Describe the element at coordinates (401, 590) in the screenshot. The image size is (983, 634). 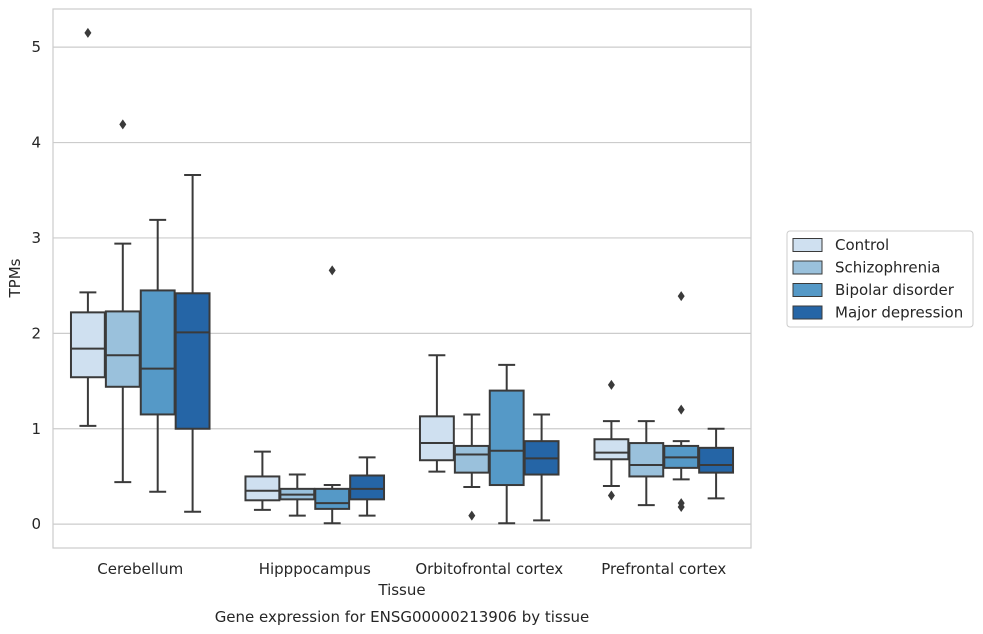
I see `x-axis-label: Tissue` at that location.